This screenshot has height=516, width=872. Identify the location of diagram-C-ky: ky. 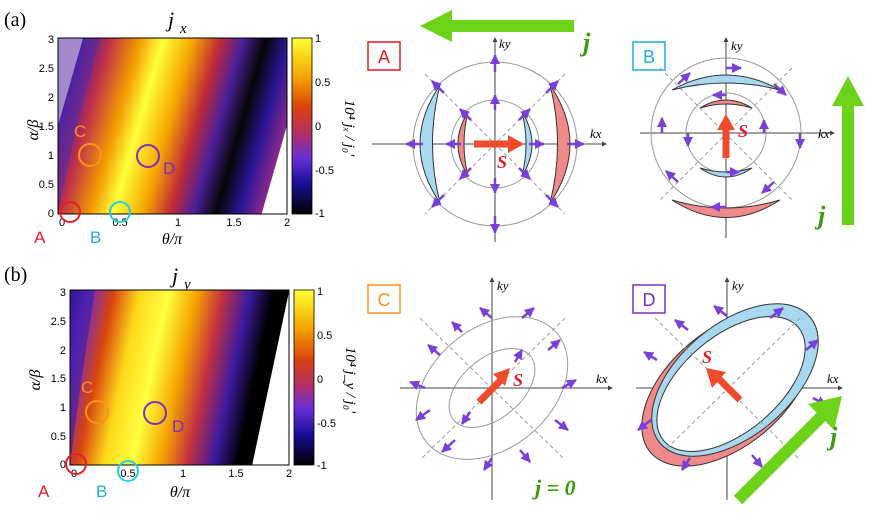
(503, 285).